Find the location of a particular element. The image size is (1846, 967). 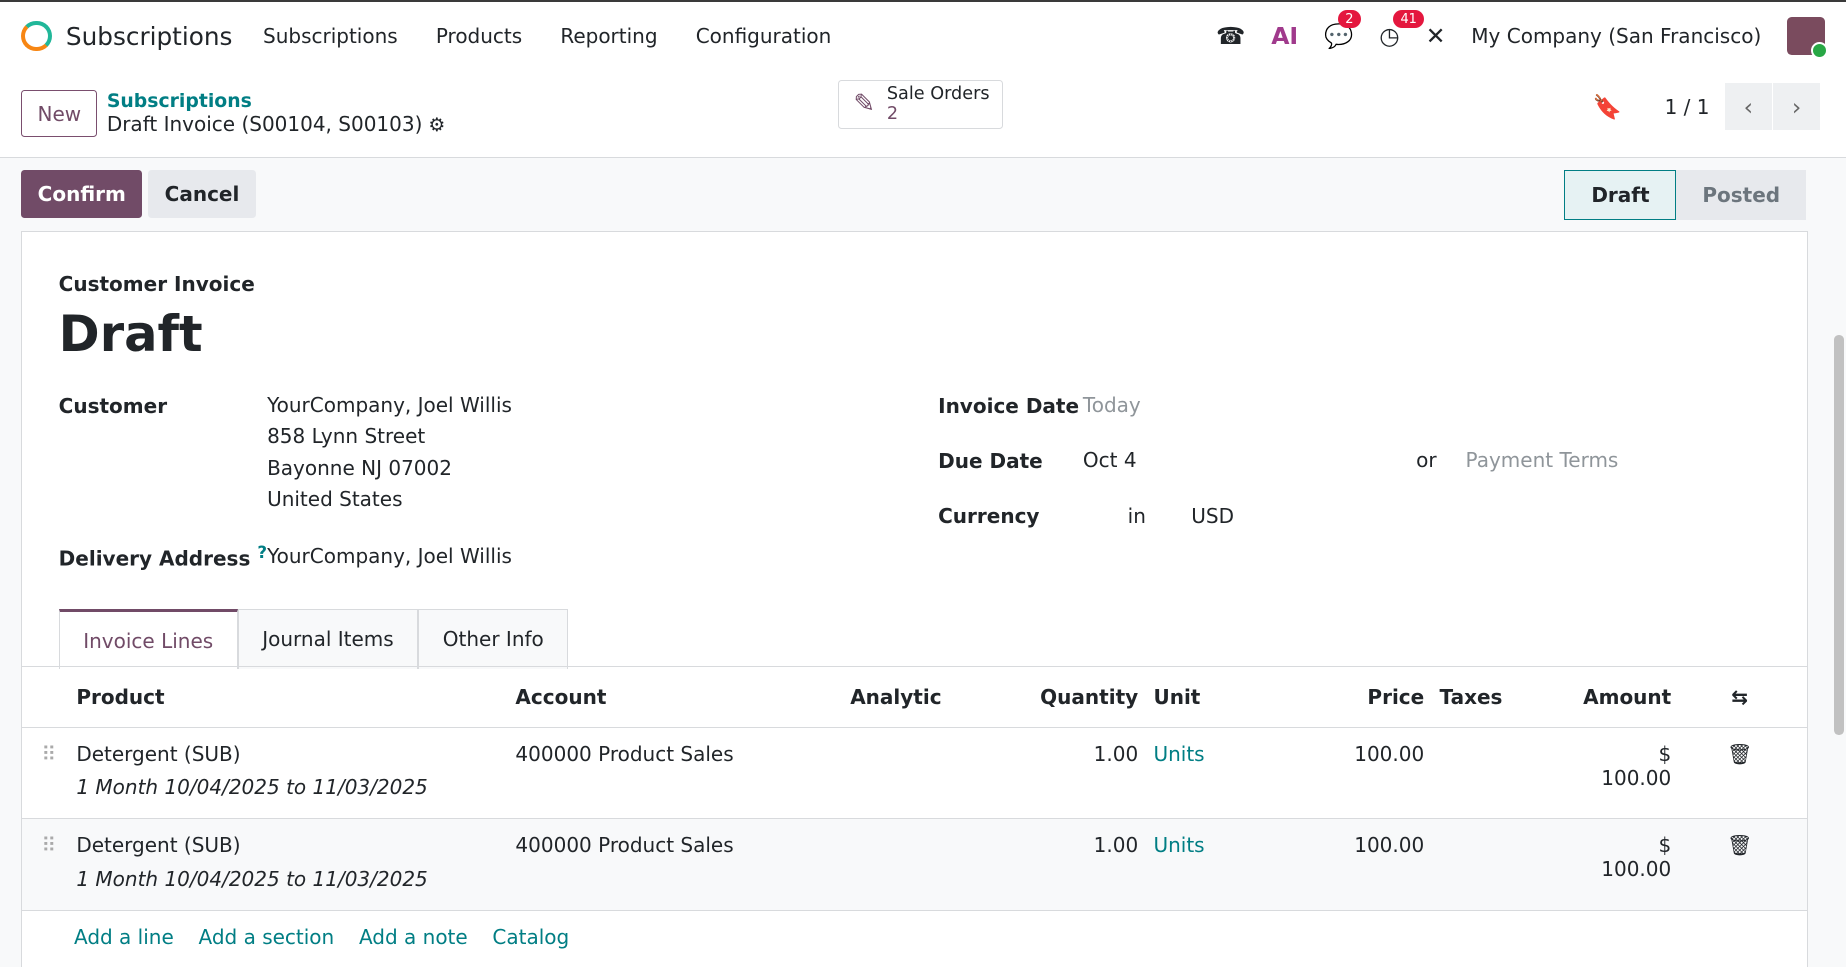

add-line-link: Add a line is located at coordinates (123, 936).